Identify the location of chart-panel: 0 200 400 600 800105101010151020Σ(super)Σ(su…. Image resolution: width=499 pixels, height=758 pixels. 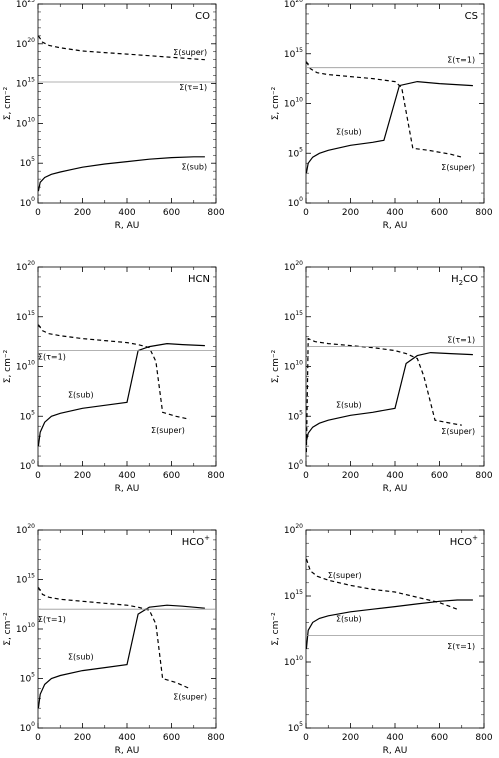
(382, 639).